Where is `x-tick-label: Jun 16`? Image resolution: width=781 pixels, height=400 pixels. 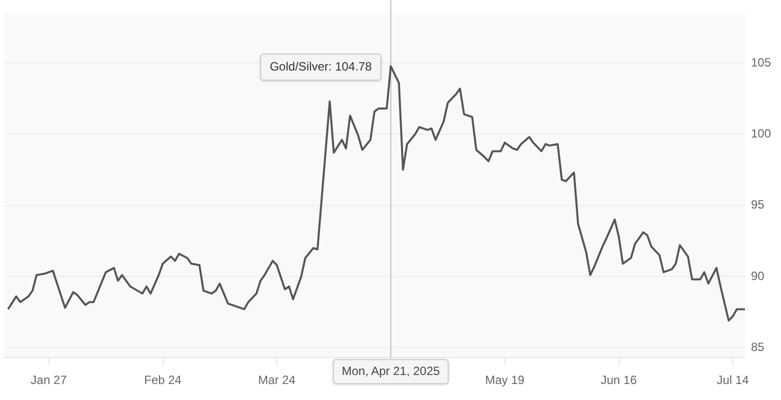
x-tick-label: Jun 16 is located at coordinates (619, 380).